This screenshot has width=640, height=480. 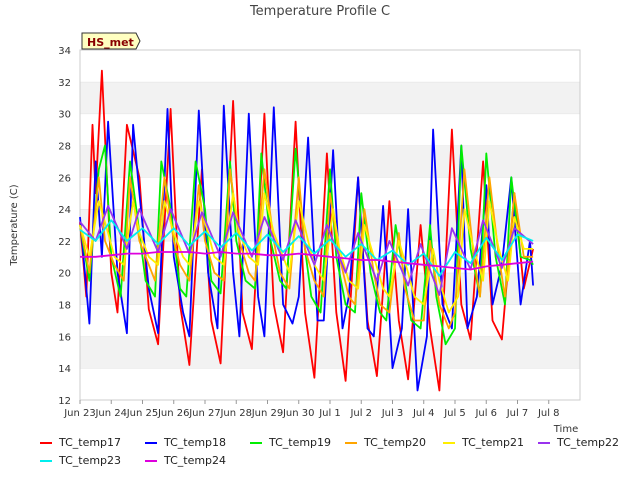 What do you see at coordinates (64, 369) in the screenshot?
I see `y-tick-label: 14` at bounding box center [64, 369].